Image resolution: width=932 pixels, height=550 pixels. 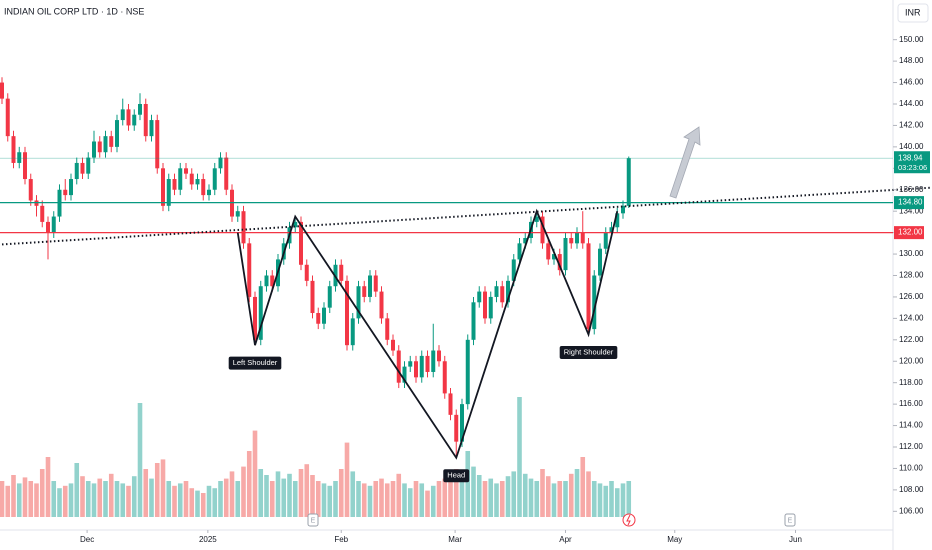 I want to click on x-tick-label: Mar, so click(x=455, y=539).